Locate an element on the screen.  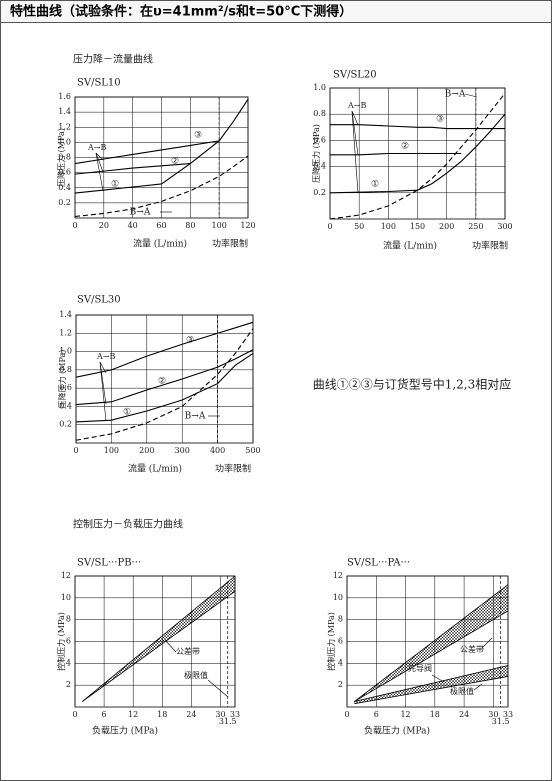
chart-title: SV/SL···PB··· is located at coordinates (109, 563).